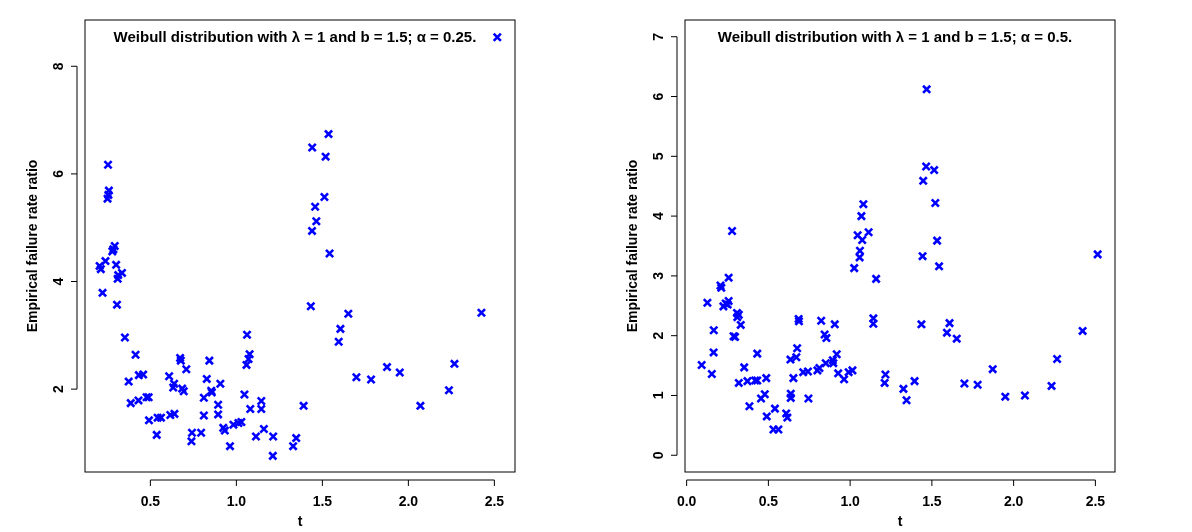 This screenshot has height=532, width=1192. I want to click on y-tick-label: 0, so click(658, 455).